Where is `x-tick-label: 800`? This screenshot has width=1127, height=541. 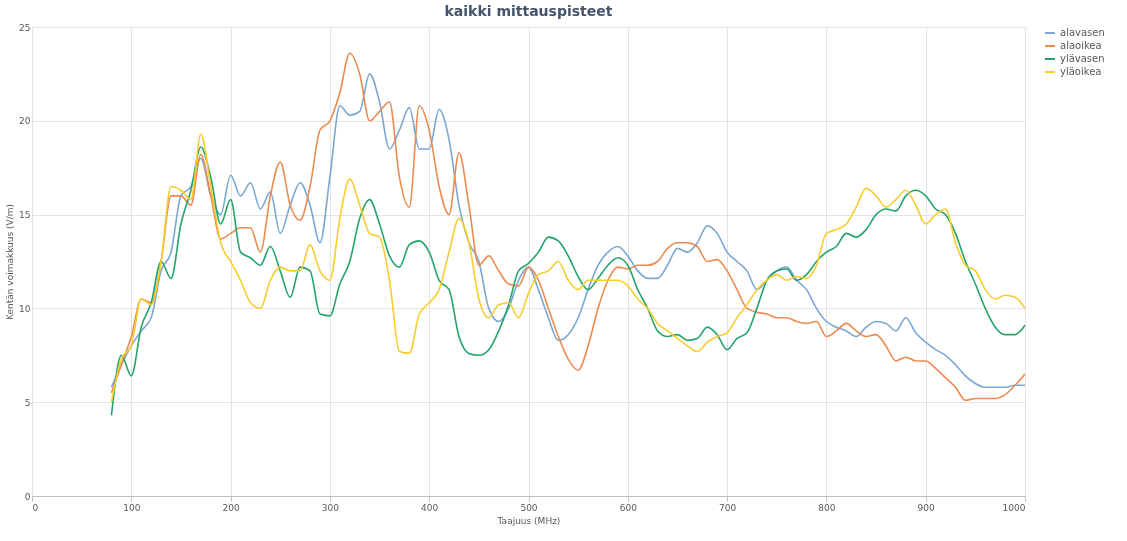
x-tick-label: 800 is located at coordinates (827, 507).